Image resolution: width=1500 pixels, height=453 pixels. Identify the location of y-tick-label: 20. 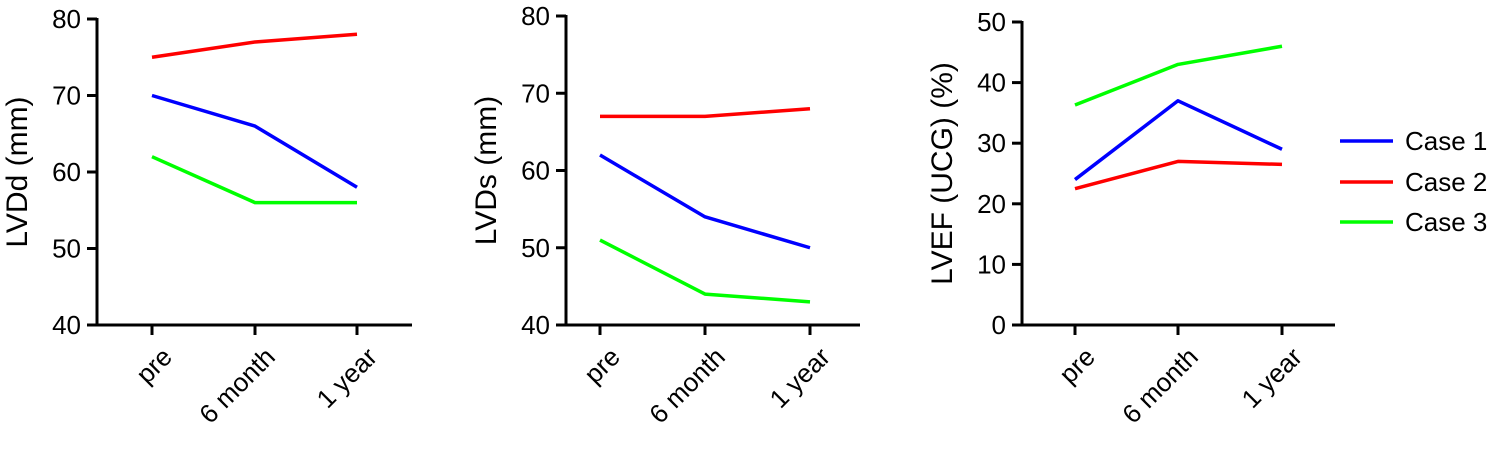
(991, 204).